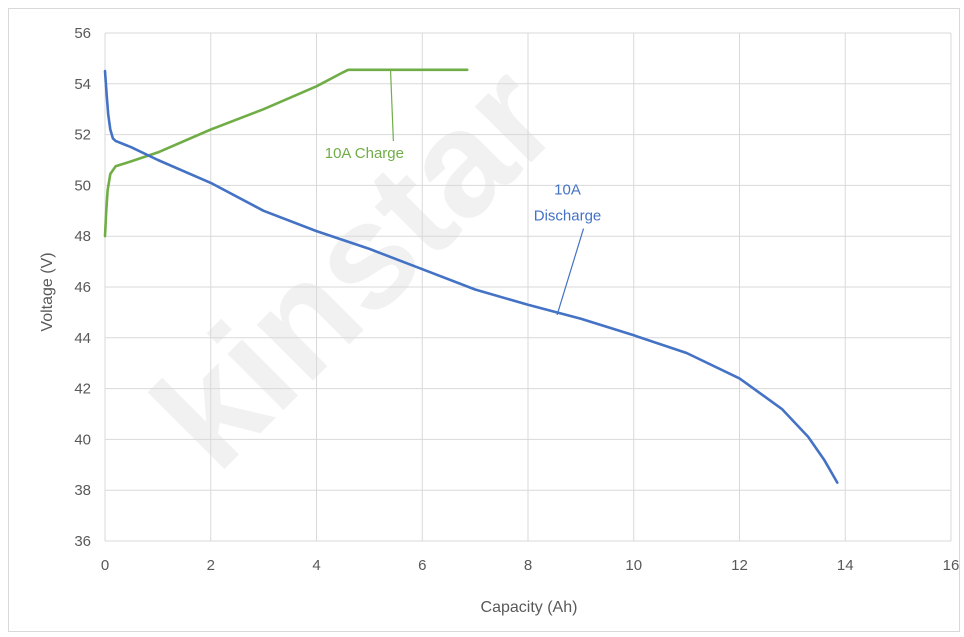 The height and width of the screenshot is (637, 964). What do you see at coordinates (82, 236) in the screenshot?
I see `y-tick-label-48: 48` at bounding box center [82, 236].